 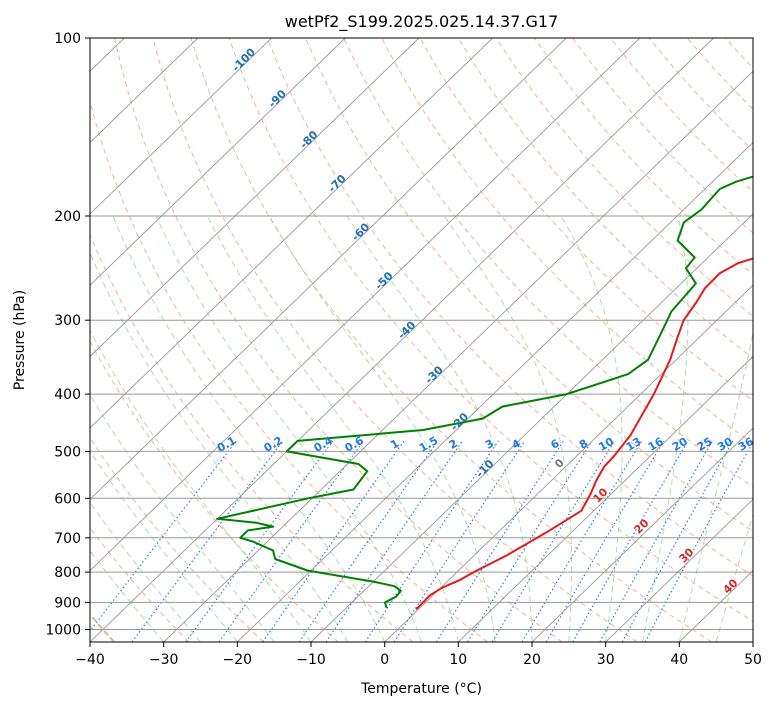 What do you see at coordinates (311, 660) in the screenshot?
I see `x-tick-label: −10` at bounding box center [311, 660].